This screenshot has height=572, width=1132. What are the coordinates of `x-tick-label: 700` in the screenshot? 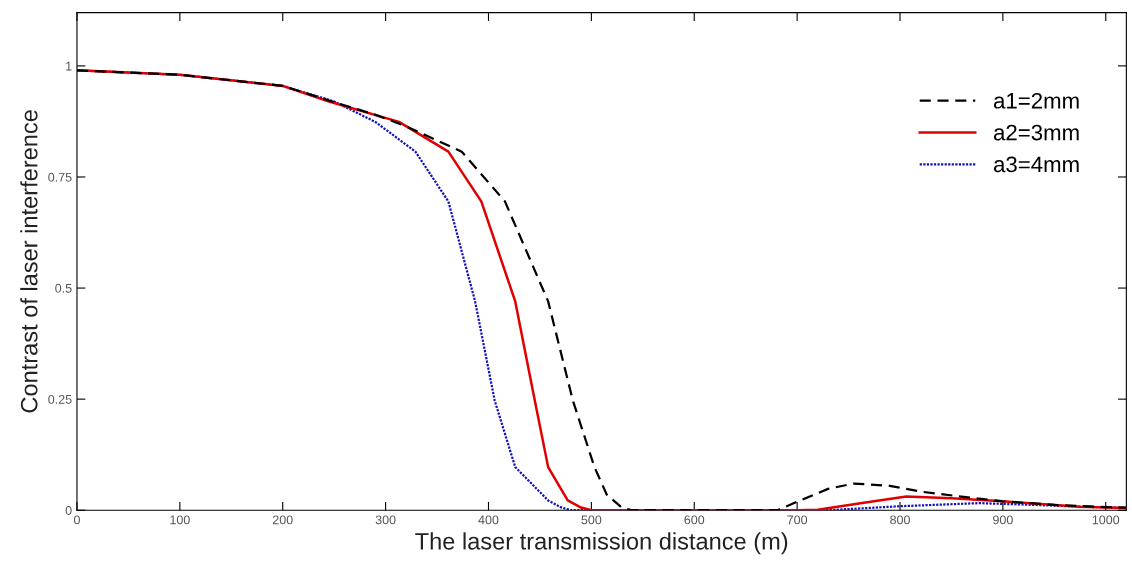 It's located at (797, 520).